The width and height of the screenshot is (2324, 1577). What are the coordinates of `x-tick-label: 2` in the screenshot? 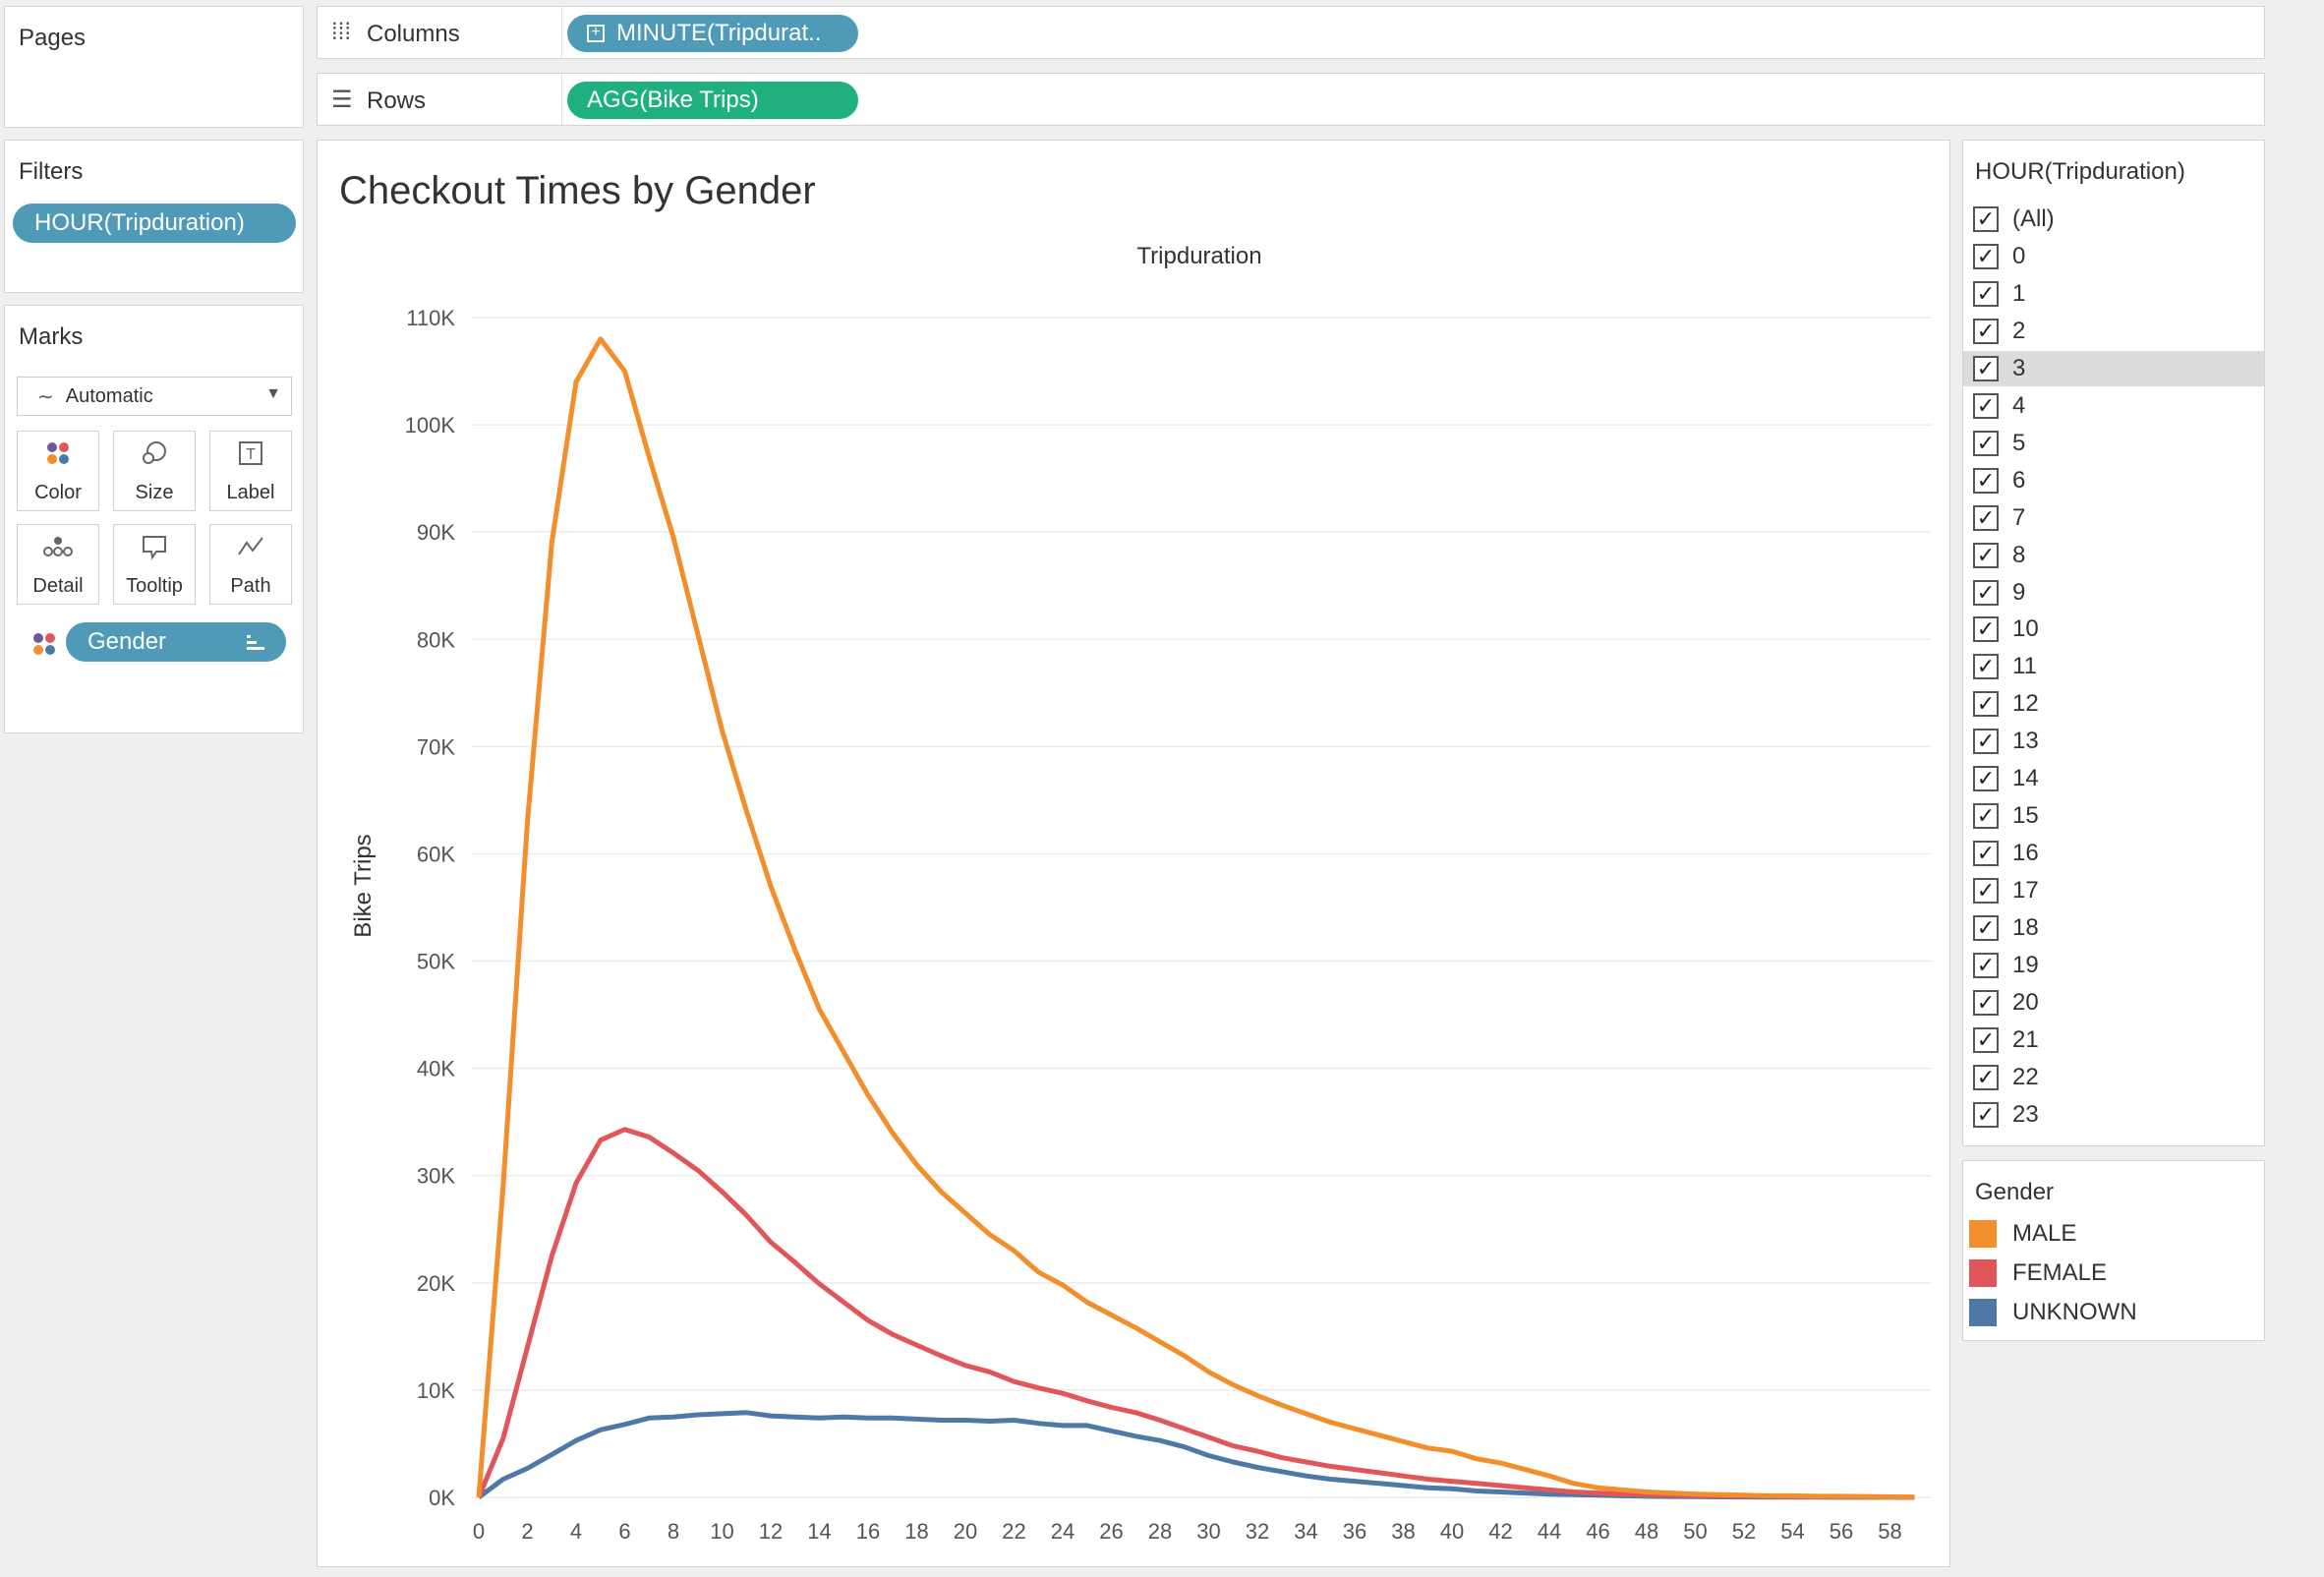 It's located at (527, 1532).